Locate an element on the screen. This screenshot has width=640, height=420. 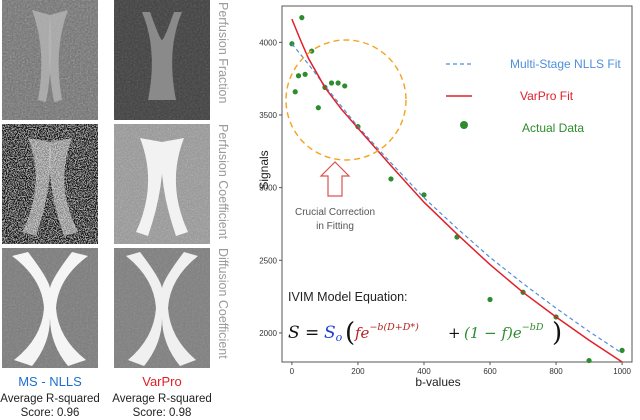
row-label-diffusion-coefficient: Diffusion Coefficient is located at coordinates (223, 303).